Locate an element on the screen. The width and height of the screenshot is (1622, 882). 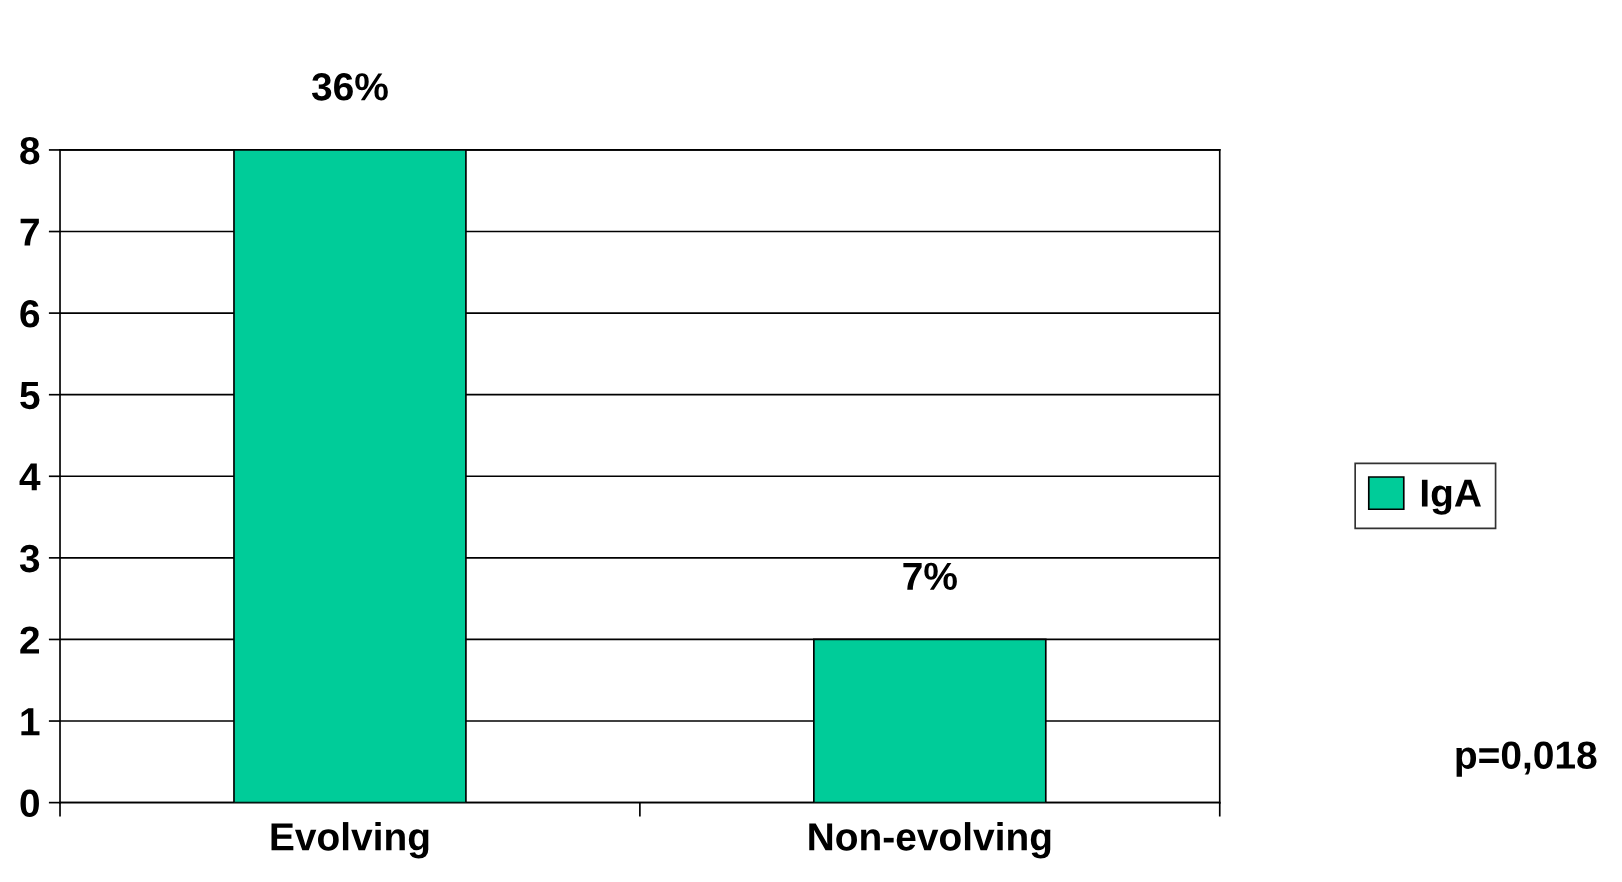
y-tick-label: 6 is located at coordinates (30, 314).